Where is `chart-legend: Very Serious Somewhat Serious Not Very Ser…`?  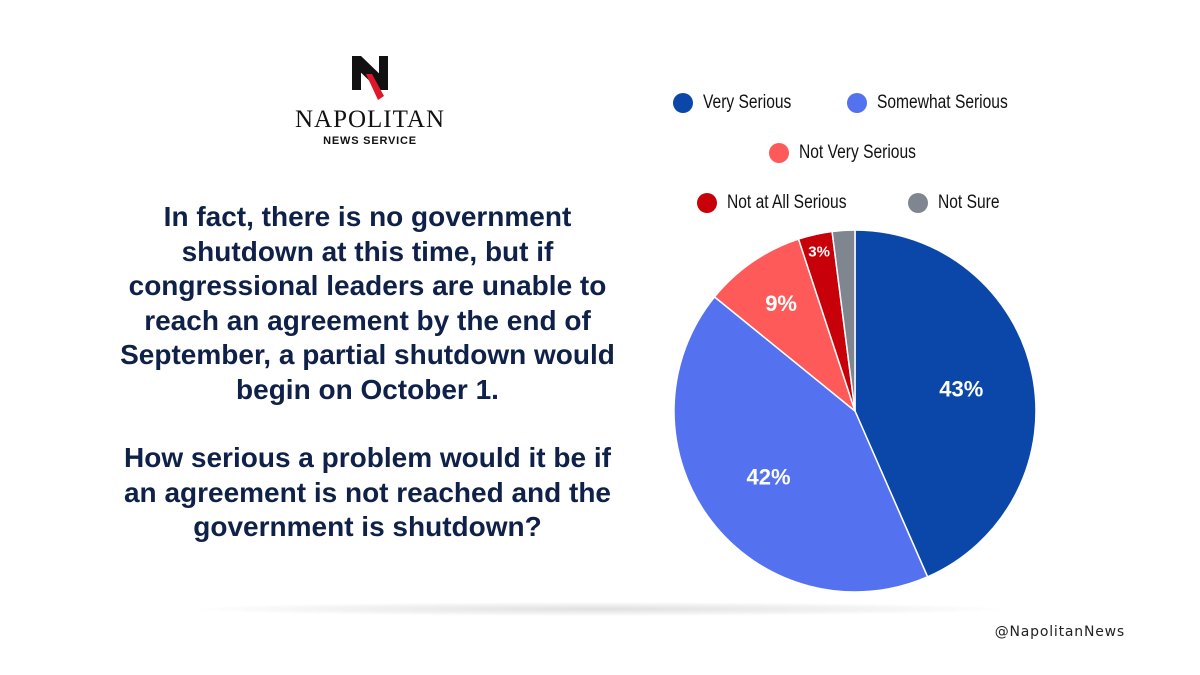
chart-legend: Very Serious Somewhat Serious Not Very Ser… is located at coordinates (855, 153).